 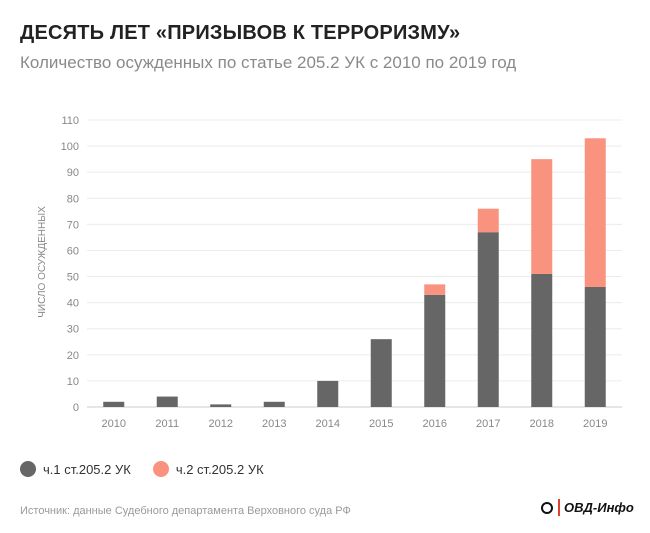 I want to click on y-tick-label: 10, so click(x=73, y=382).